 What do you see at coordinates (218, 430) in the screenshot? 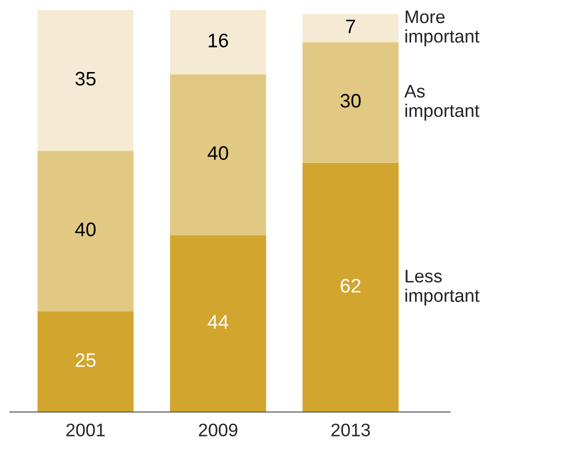
I see `x-tick-label: 2009` at bounding box center [218, 430].